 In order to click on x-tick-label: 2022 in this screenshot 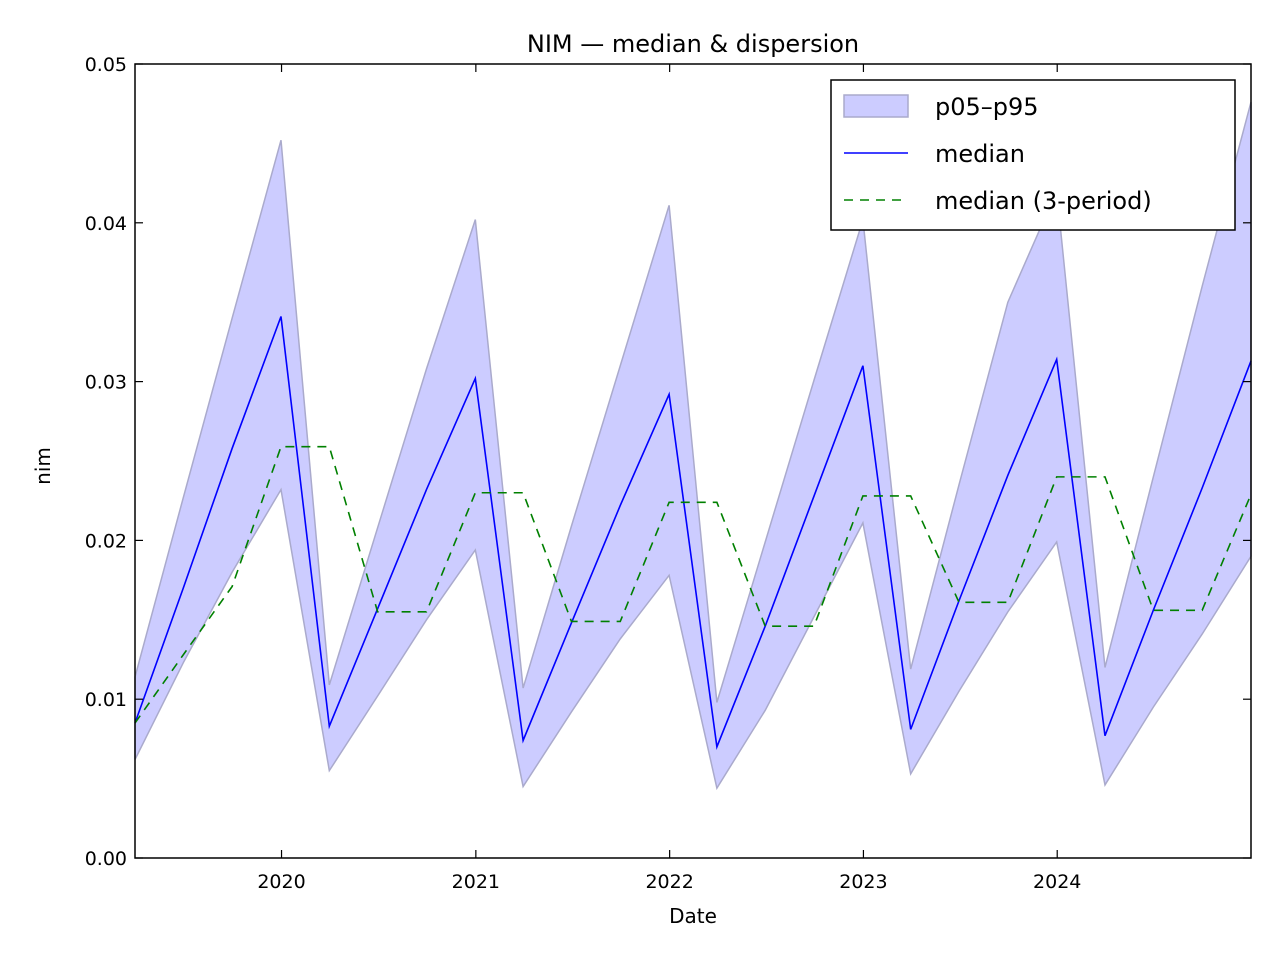, I will do `click(669, 882)`.